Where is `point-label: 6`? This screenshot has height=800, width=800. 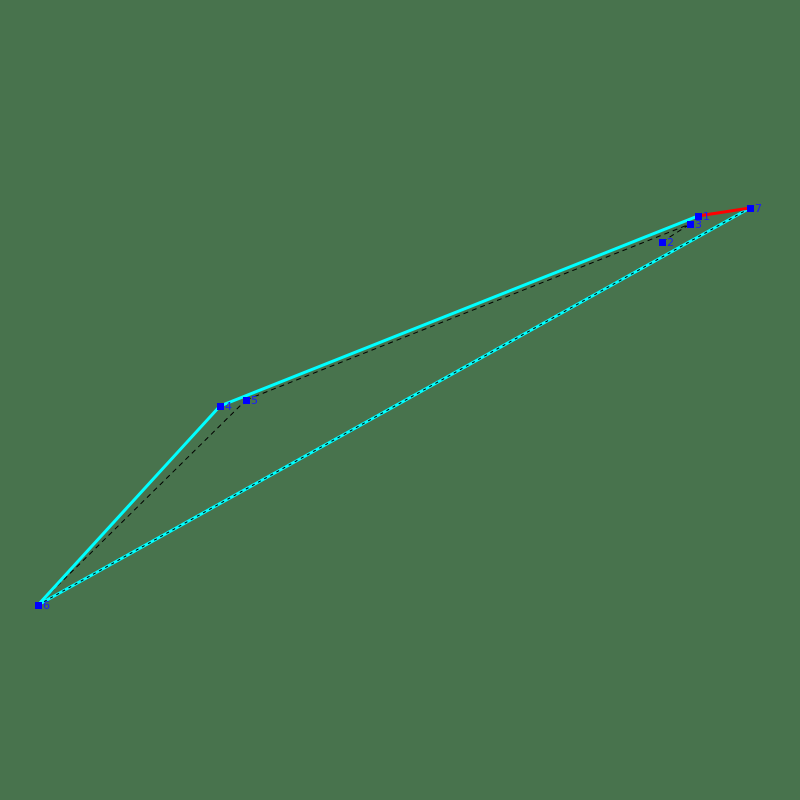
point-label: 6 is located at coordinates (46, 605).